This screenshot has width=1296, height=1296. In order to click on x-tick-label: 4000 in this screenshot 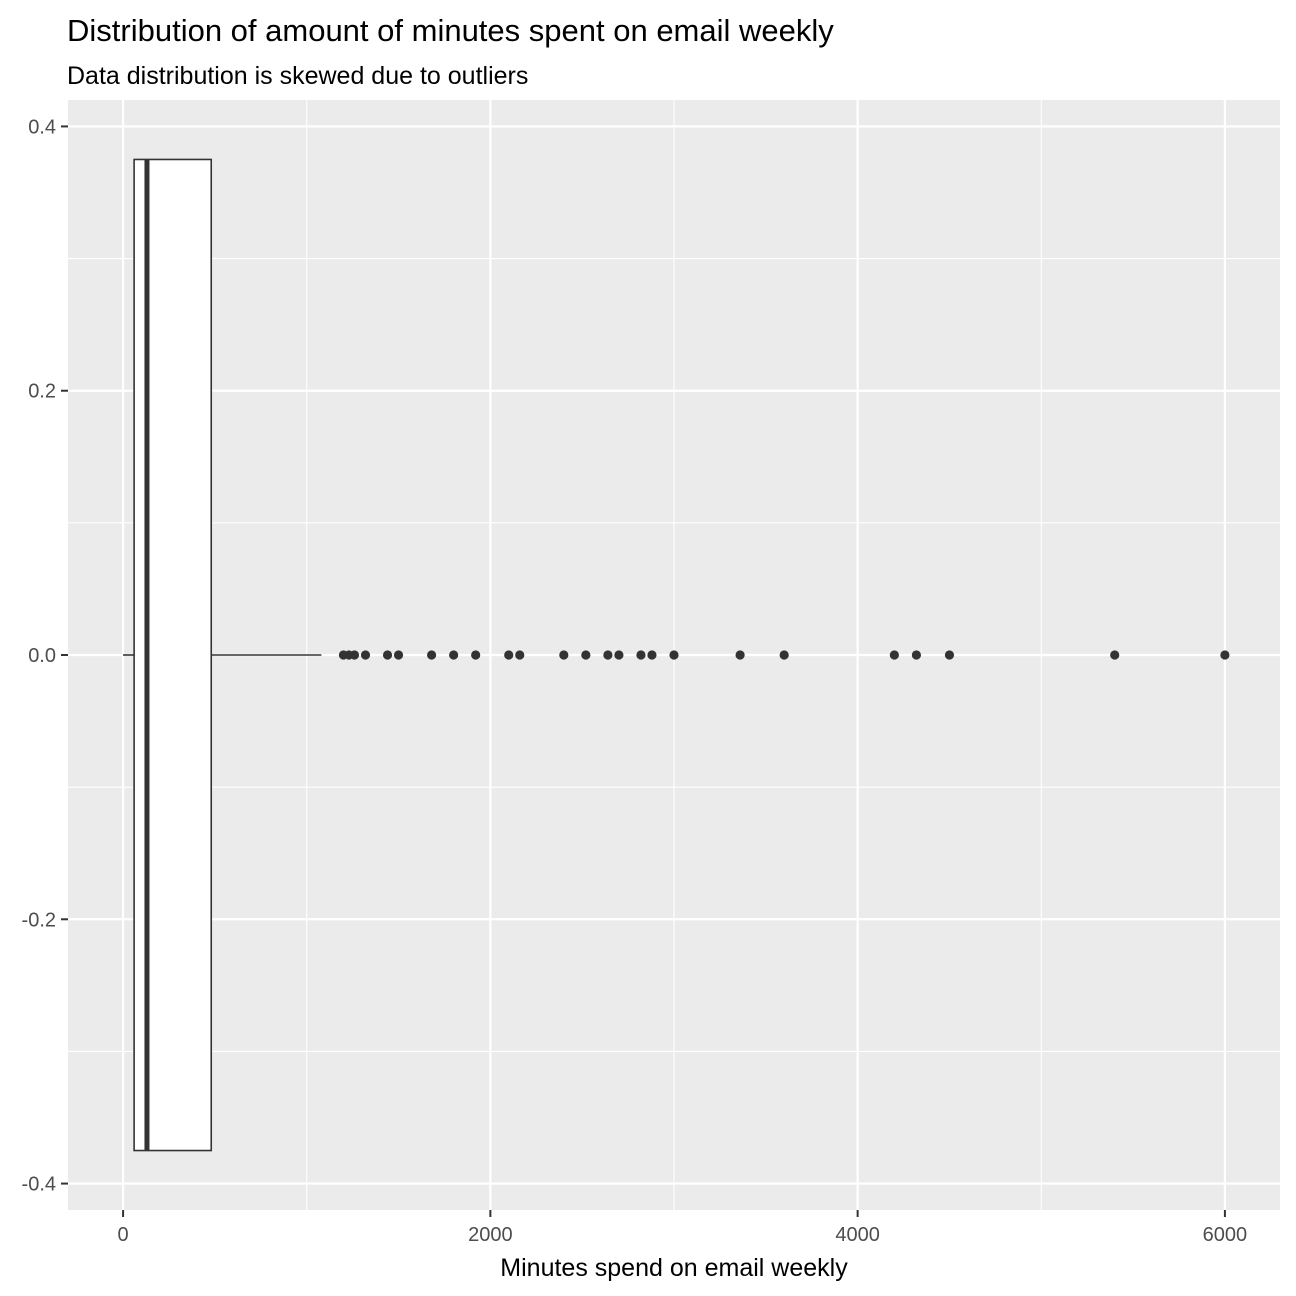, I will do `click(857, 1235)`.